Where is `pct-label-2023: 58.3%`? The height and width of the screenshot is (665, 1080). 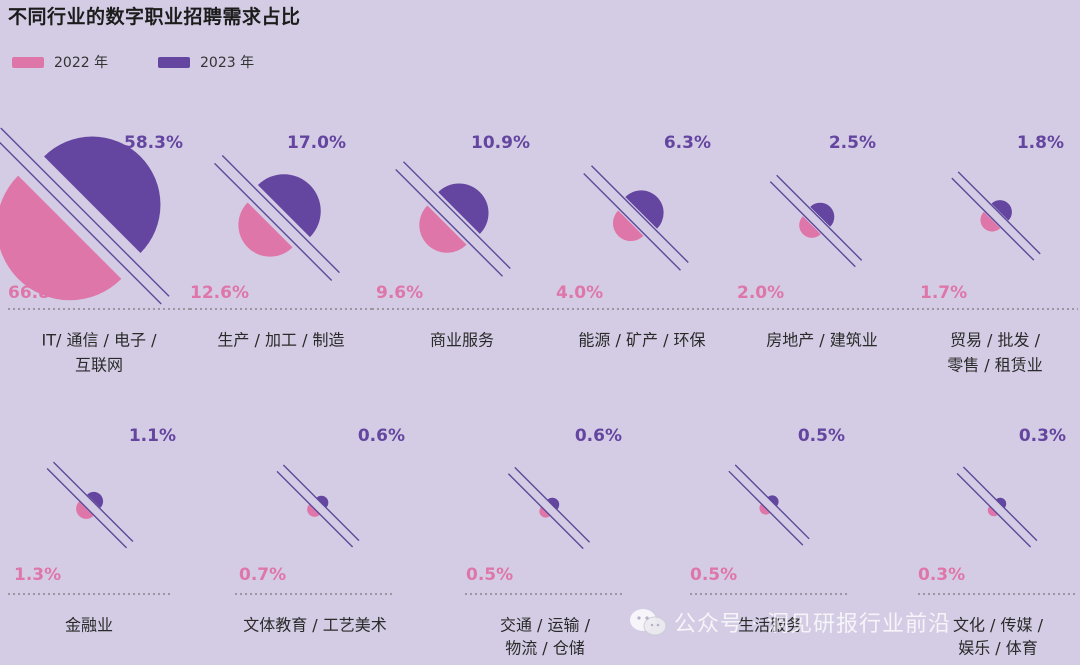
pct-label-2023: 58.3% is located at coordinates (153, 143).